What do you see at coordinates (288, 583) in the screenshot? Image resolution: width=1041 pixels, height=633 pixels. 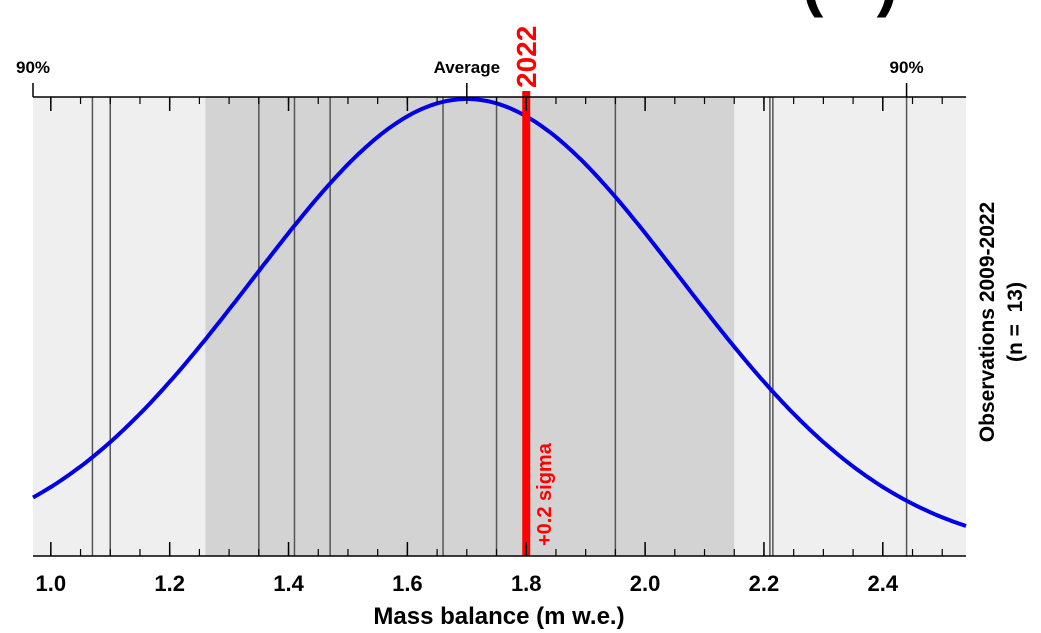 I see `x-tick-label: 1.4` at bounding box center [288, 583].